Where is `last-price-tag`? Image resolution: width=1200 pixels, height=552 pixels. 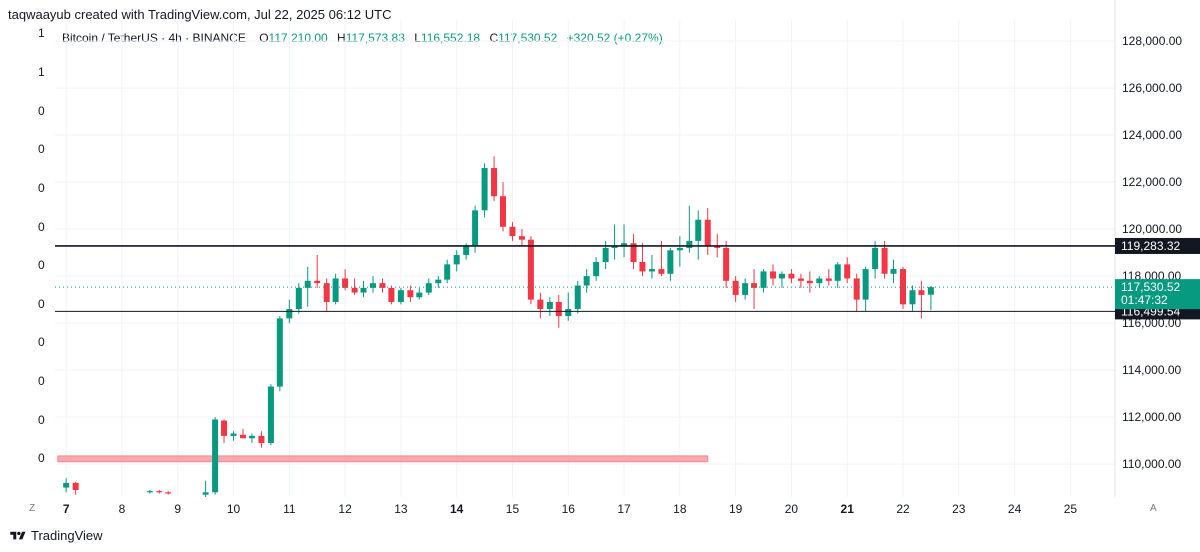 last-price-tag is located at coordinates (1157, 294).